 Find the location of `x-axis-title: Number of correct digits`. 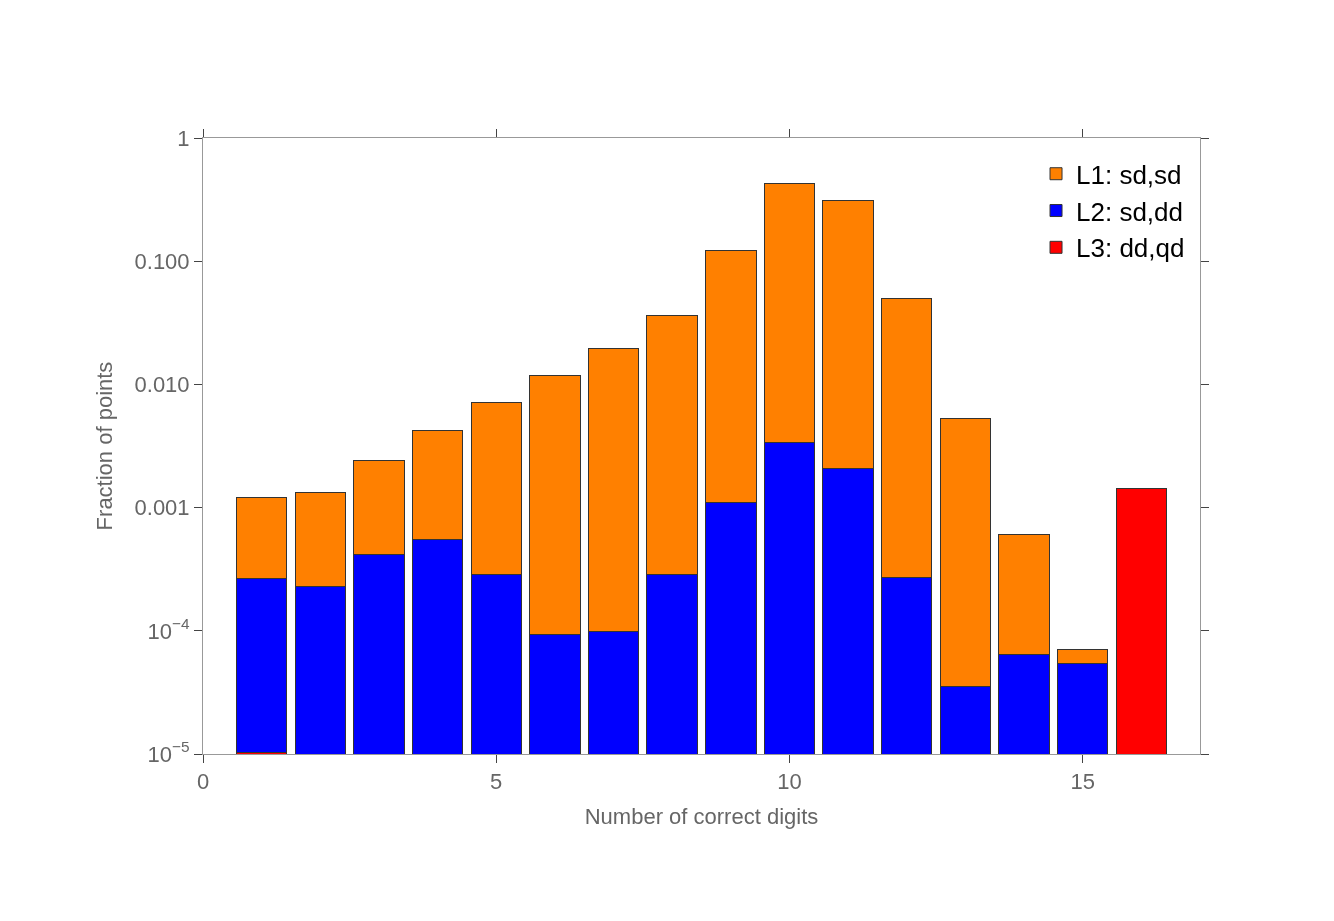

x-axis-title: Number of correct digits is located at coordinates (701, 817).